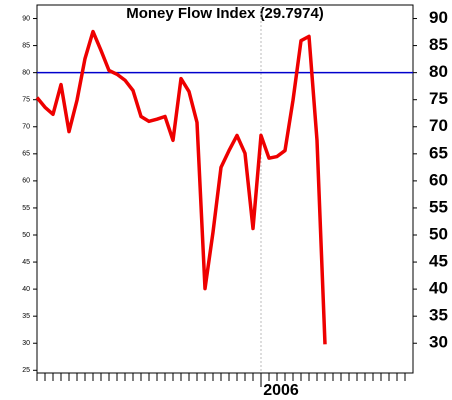 The image size is (452, 400). Describe the element at coordinates (26, 181) in the screenshot. I see `y-tick-label: 60` at that location.